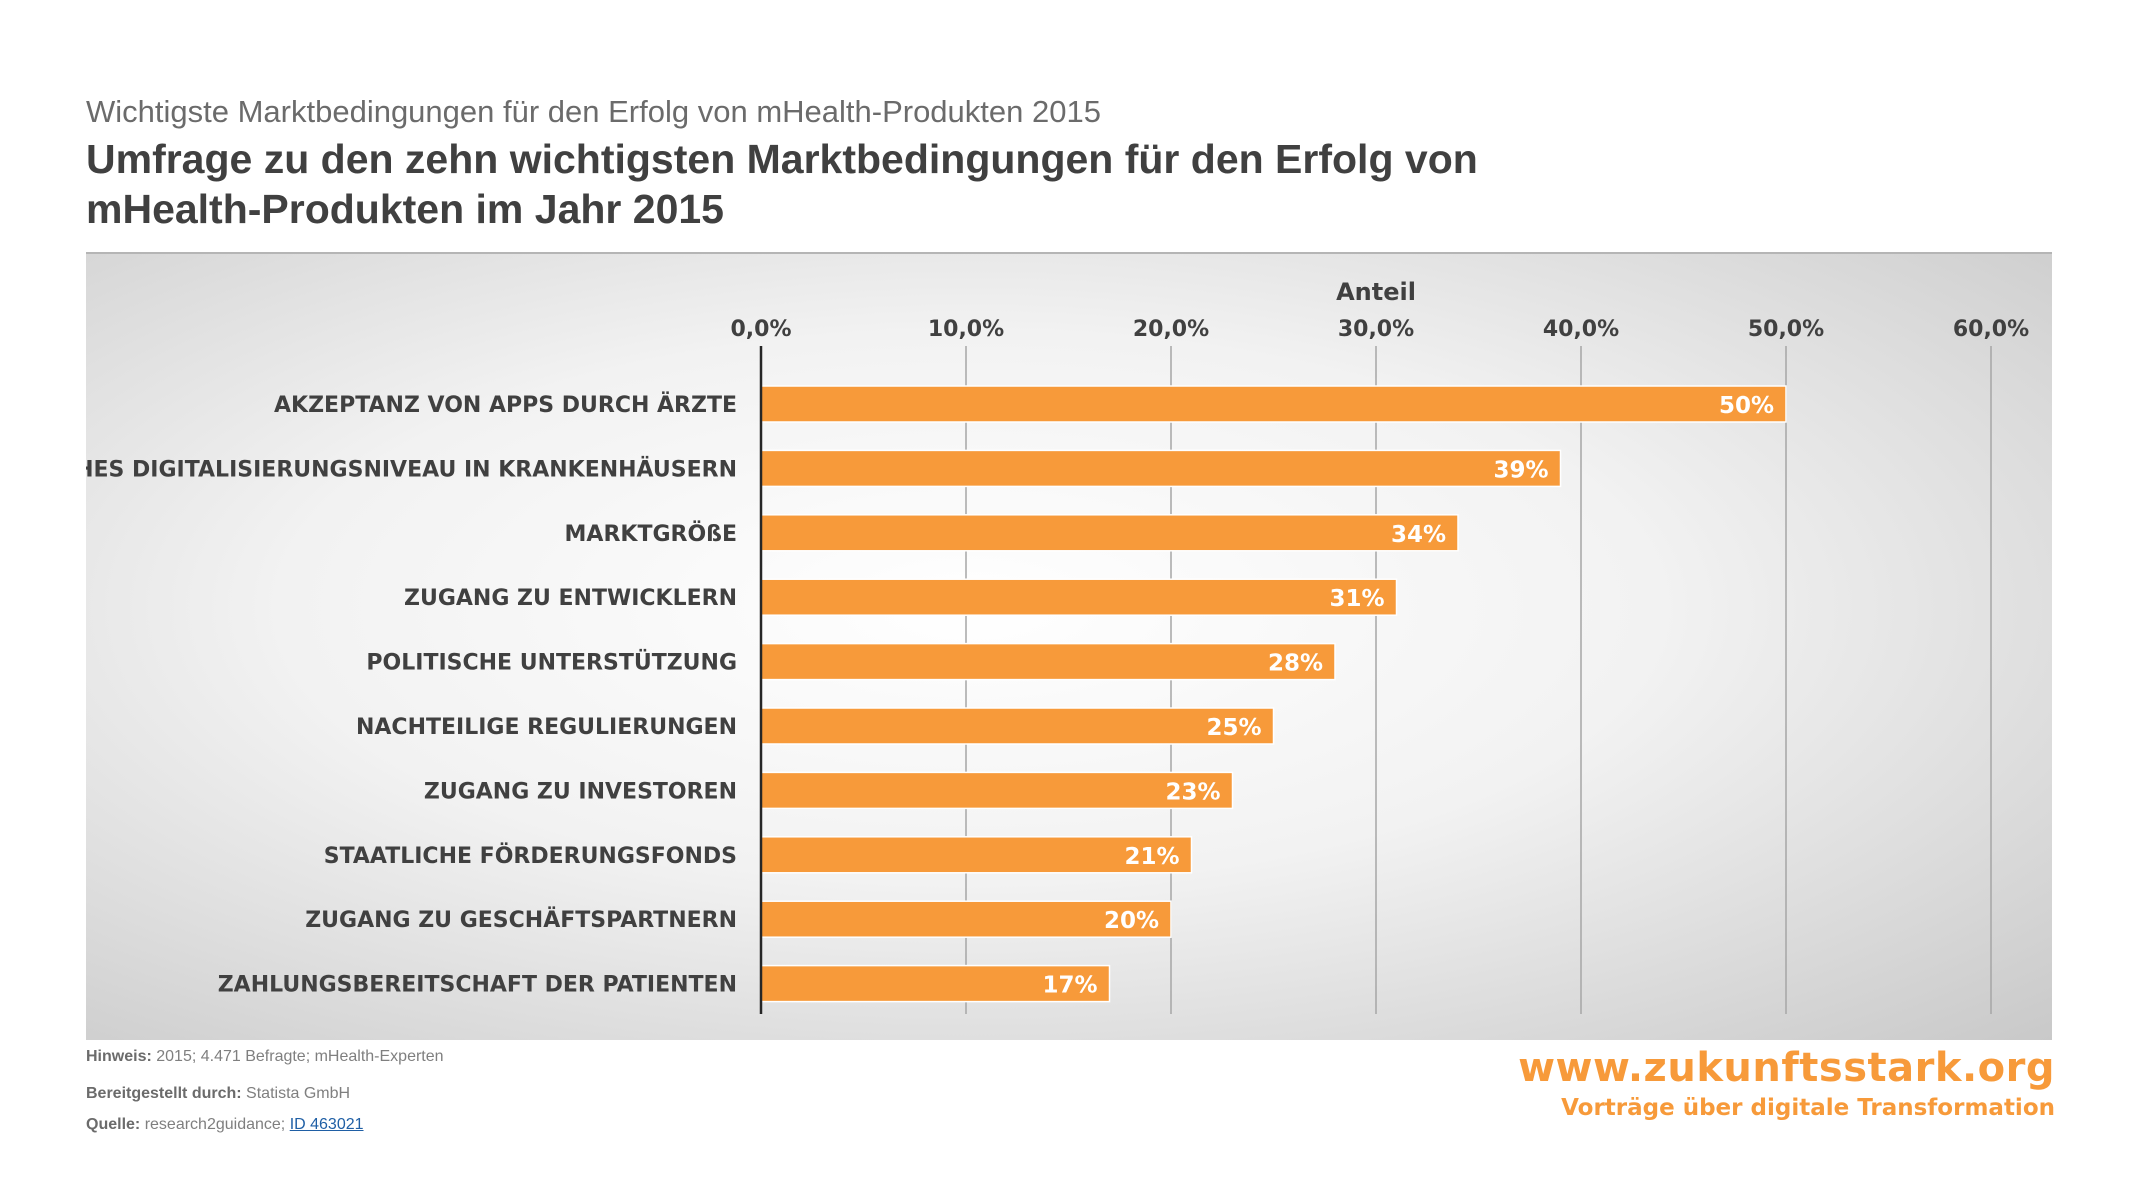  What do you see at coordinates (1581, 329) in the screenshot?
I see `x-tick-label: 40,0%` at bounding box center [1581, 329].